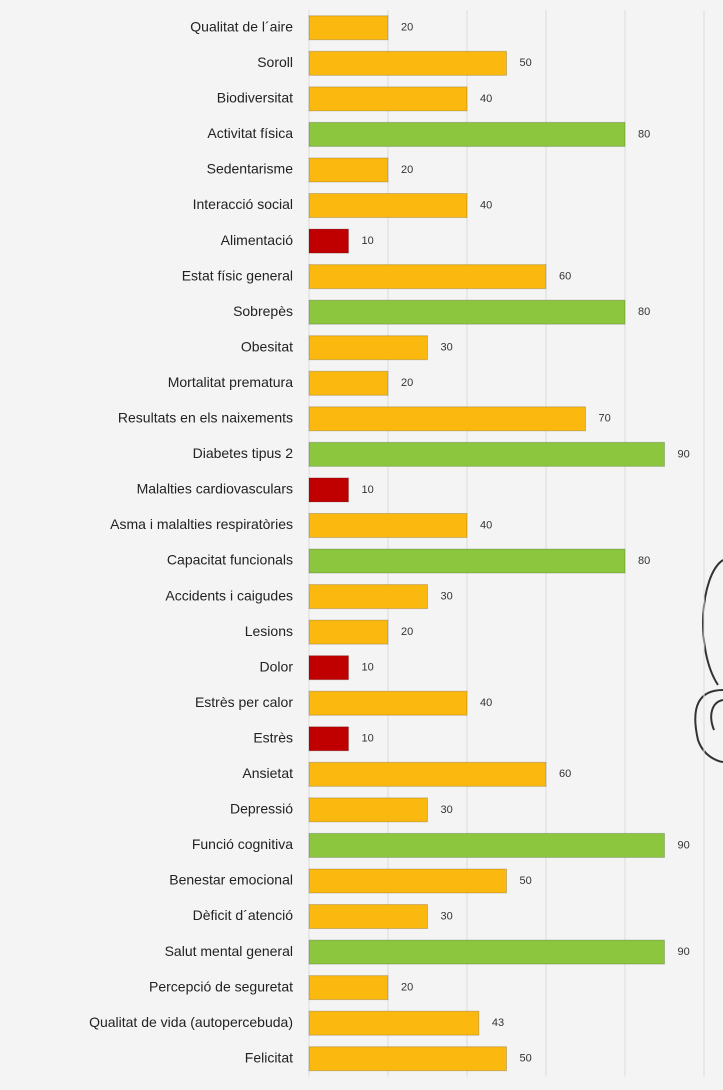 This screenshot has height=1090, width=723. What do you see at coordinates (267, 346) in the screenshot?
I see `category-label: Obesitat` at bounding box center [267, 346].